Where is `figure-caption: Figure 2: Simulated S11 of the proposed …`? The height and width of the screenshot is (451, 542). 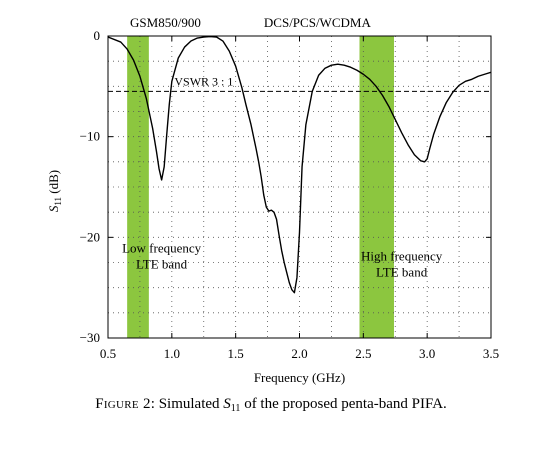
figure-caption: Figure 2: Simulated S11 of the proposed … is located at coordinates (271, 405).